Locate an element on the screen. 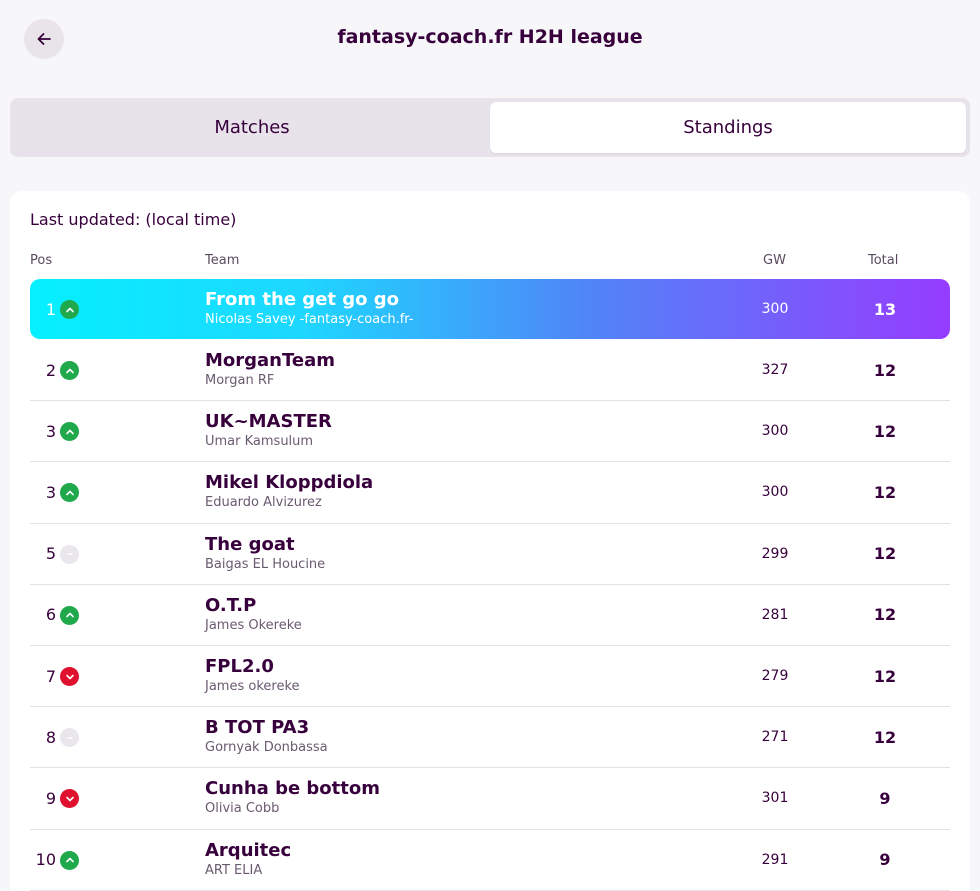 The image size is (980, 891). back-button is located at coordinates (44, 39).